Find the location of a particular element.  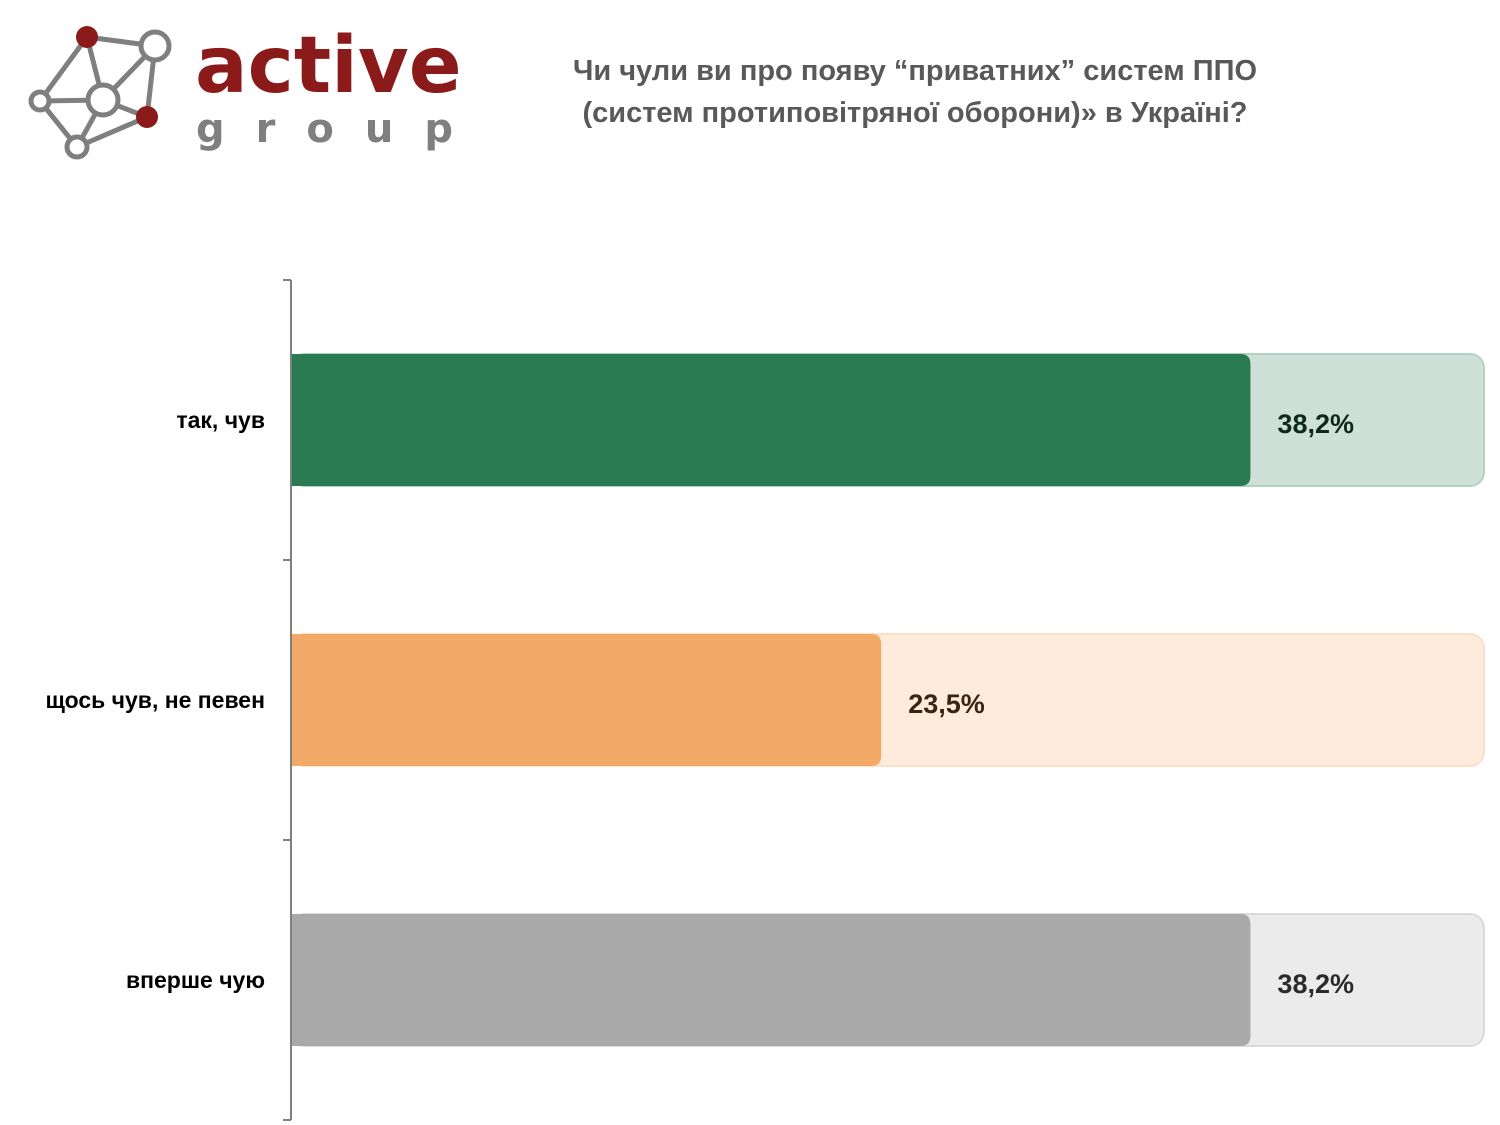

category-label: щось чув, не певен is located at coordinates (155, 700).